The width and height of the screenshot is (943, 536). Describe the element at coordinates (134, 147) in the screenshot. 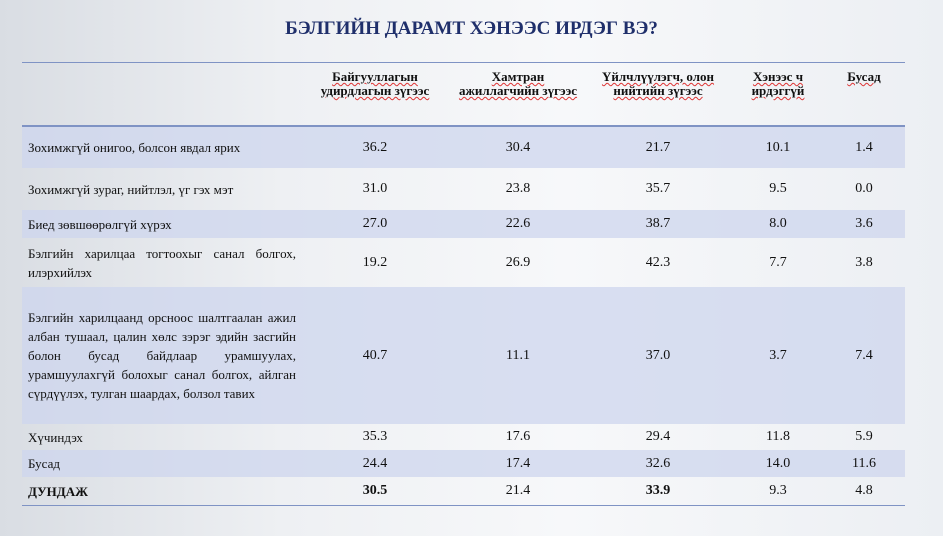

I see `row-label: Зохимжгүй онигоо, болсон явдал ярих` at that location.